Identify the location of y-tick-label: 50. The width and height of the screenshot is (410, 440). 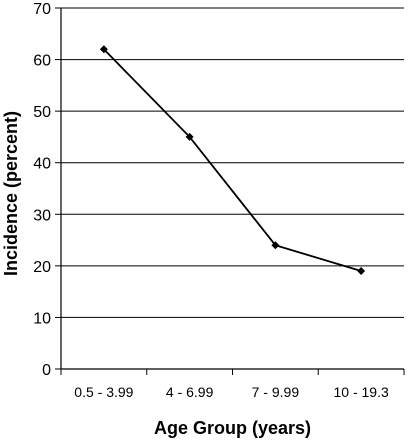
(42, 112).